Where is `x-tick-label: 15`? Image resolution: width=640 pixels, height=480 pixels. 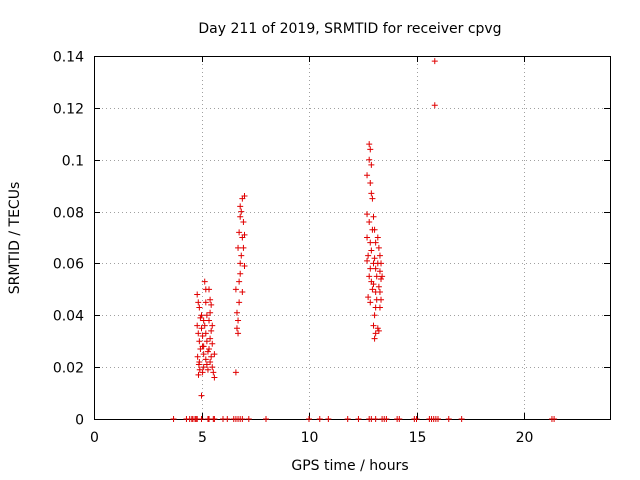
x-tick-label: 15 is located at coordinates (418, 438).